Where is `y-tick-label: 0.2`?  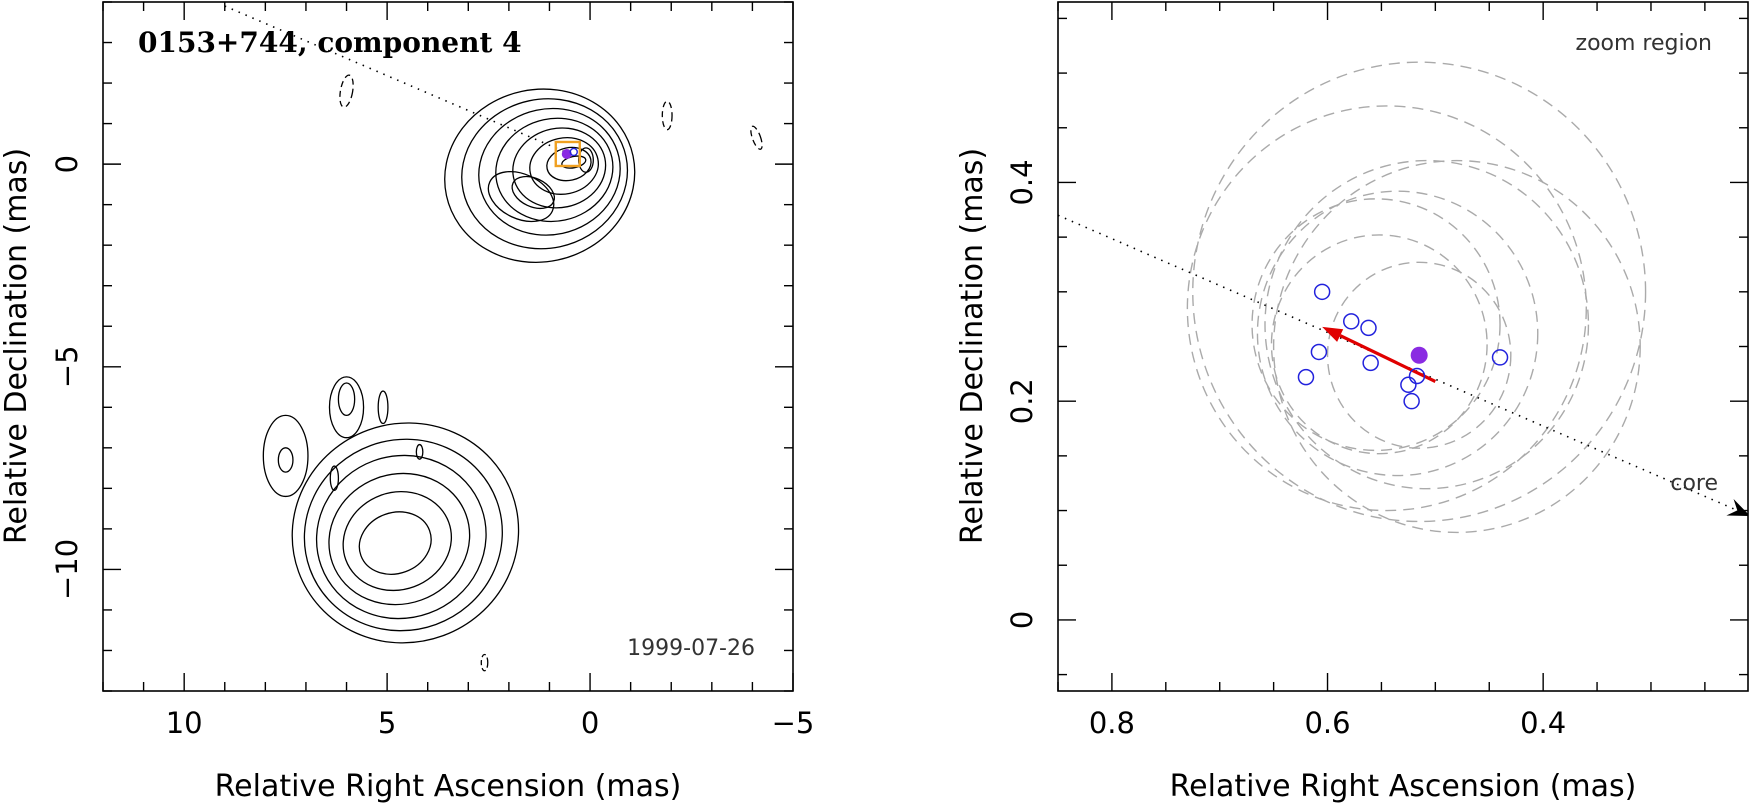 y-tick-label: 0.2 is located at coordinates (1022, 401).